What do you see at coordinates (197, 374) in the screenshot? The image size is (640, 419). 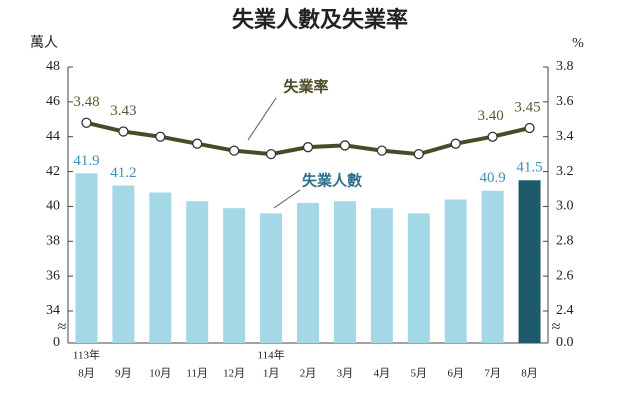 I see `x-tick-label: 11月` at bounding box center [197, 374].